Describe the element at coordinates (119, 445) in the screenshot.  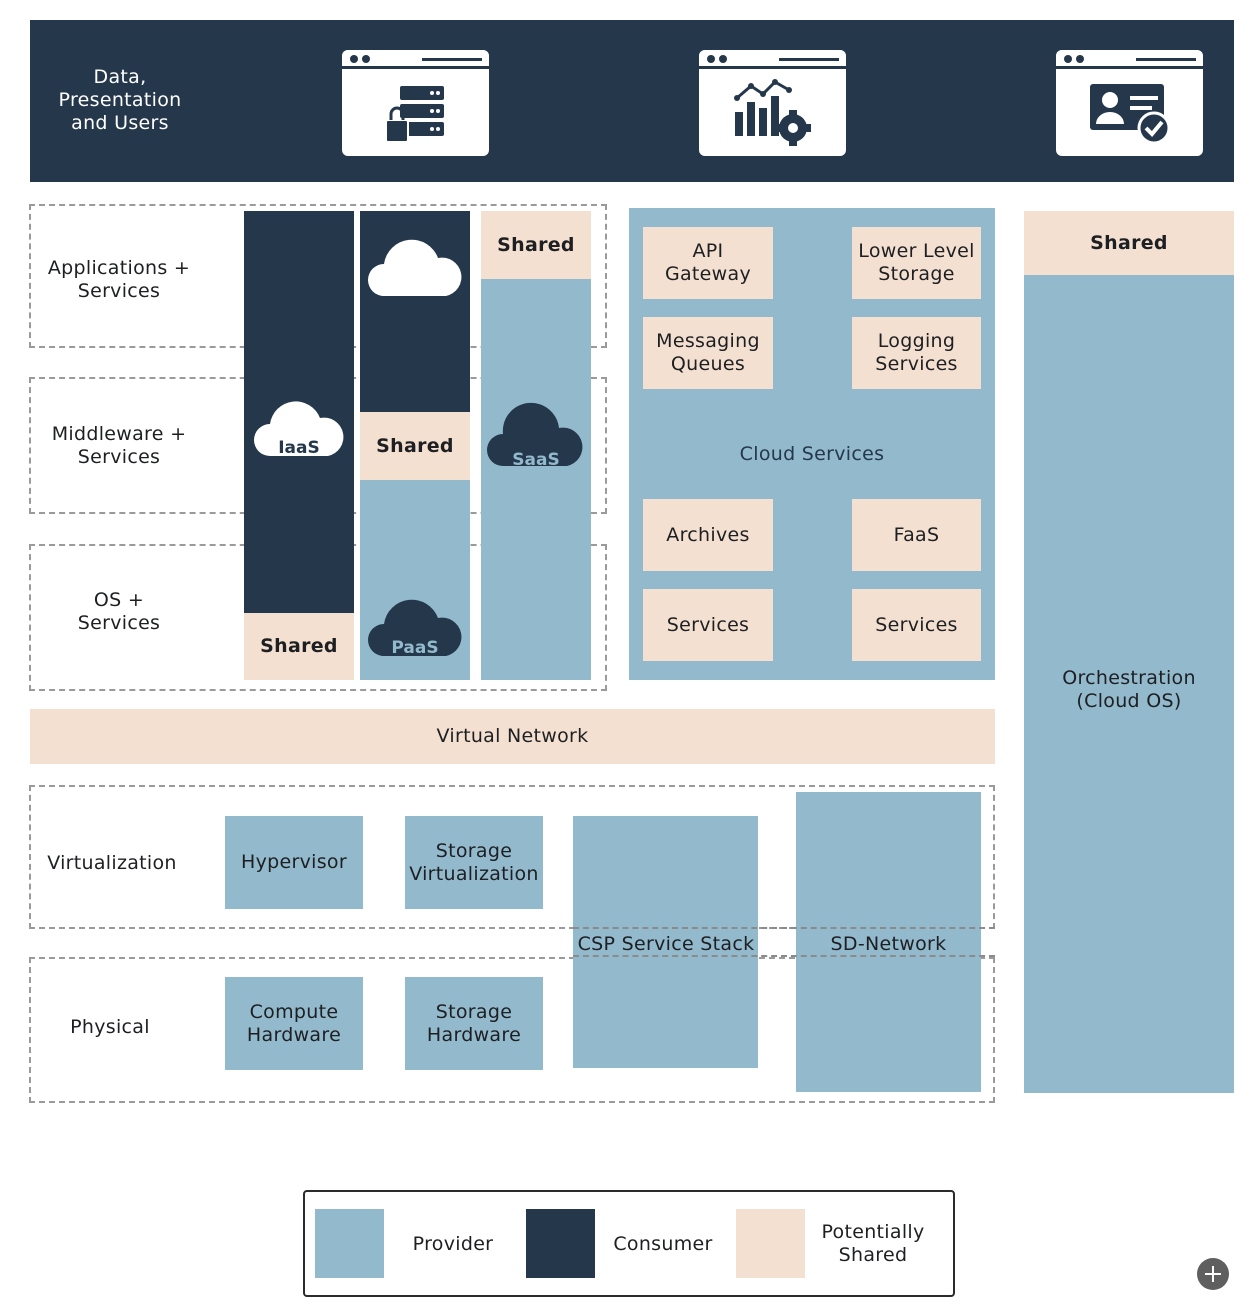
I see `middleware-services-label: Middleware + Services` at that location.